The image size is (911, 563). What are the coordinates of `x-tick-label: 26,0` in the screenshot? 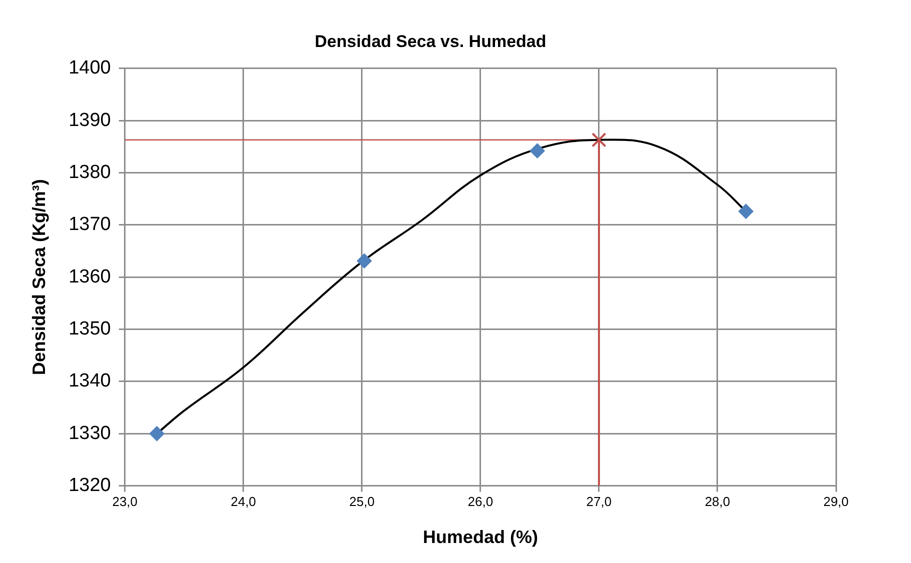 It's located at (481, 502).